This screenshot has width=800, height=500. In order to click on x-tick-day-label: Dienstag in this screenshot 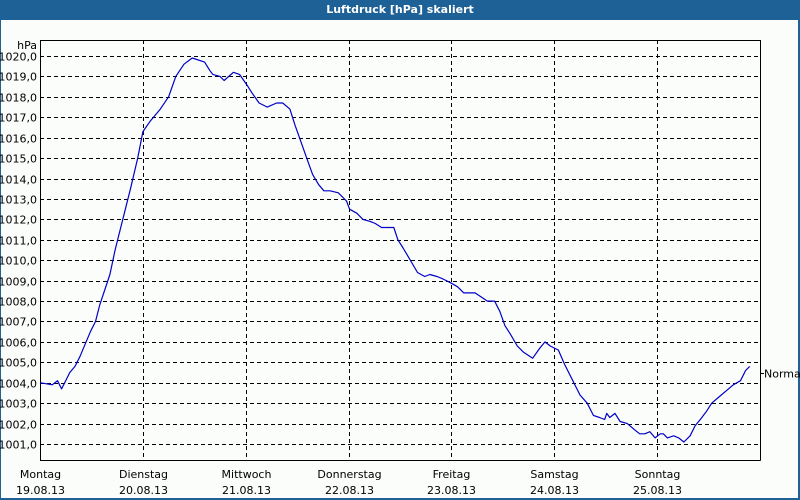, I will do `click(143, 474)`.